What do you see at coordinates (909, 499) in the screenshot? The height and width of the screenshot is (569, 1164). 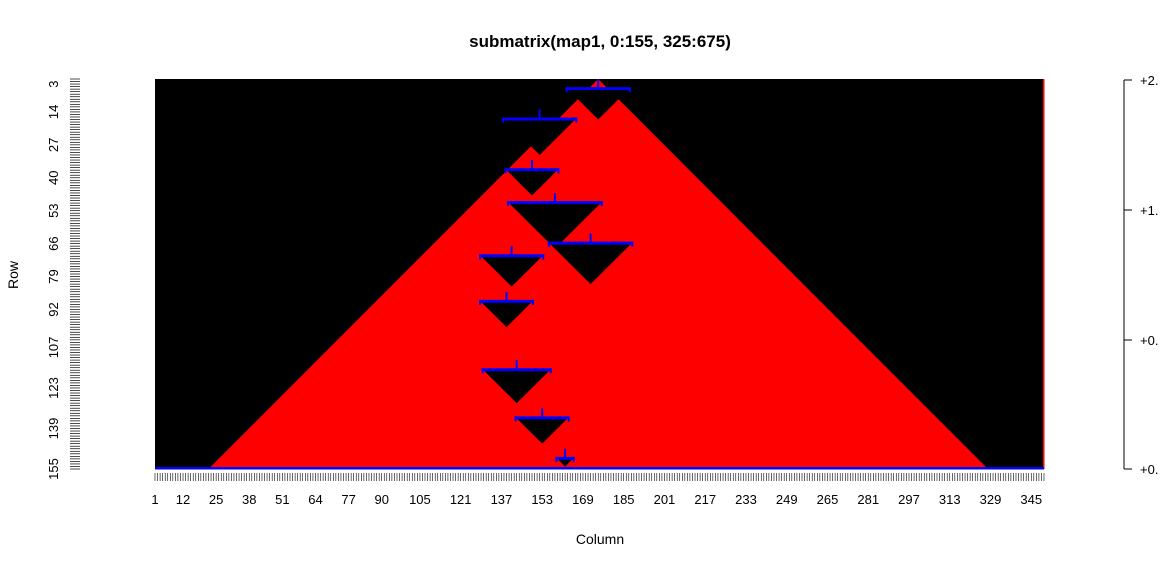 I see `x-axis-tick-label: 297` at bounding box center [909, 499].